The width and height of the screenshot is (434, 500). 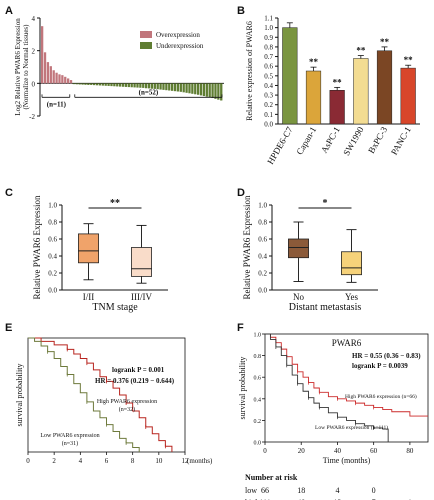 What do you see at coordinates (19, 395) in the screenshot?
I see `panel-e-y-label: survival probability` at bounding box center [19, 395].